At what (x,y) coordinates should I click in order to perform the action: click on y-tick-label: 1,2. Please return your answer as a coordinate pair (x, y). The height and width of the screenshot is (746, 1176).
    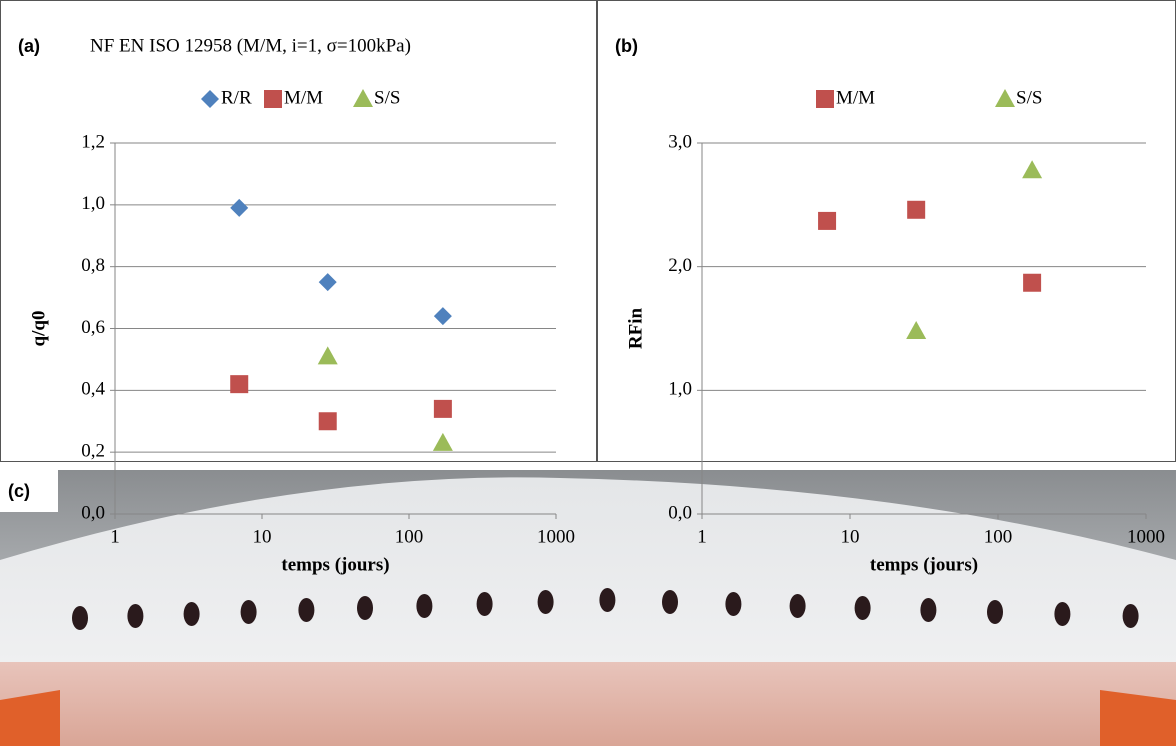
    Looking at the image, I should click on (93, 141).